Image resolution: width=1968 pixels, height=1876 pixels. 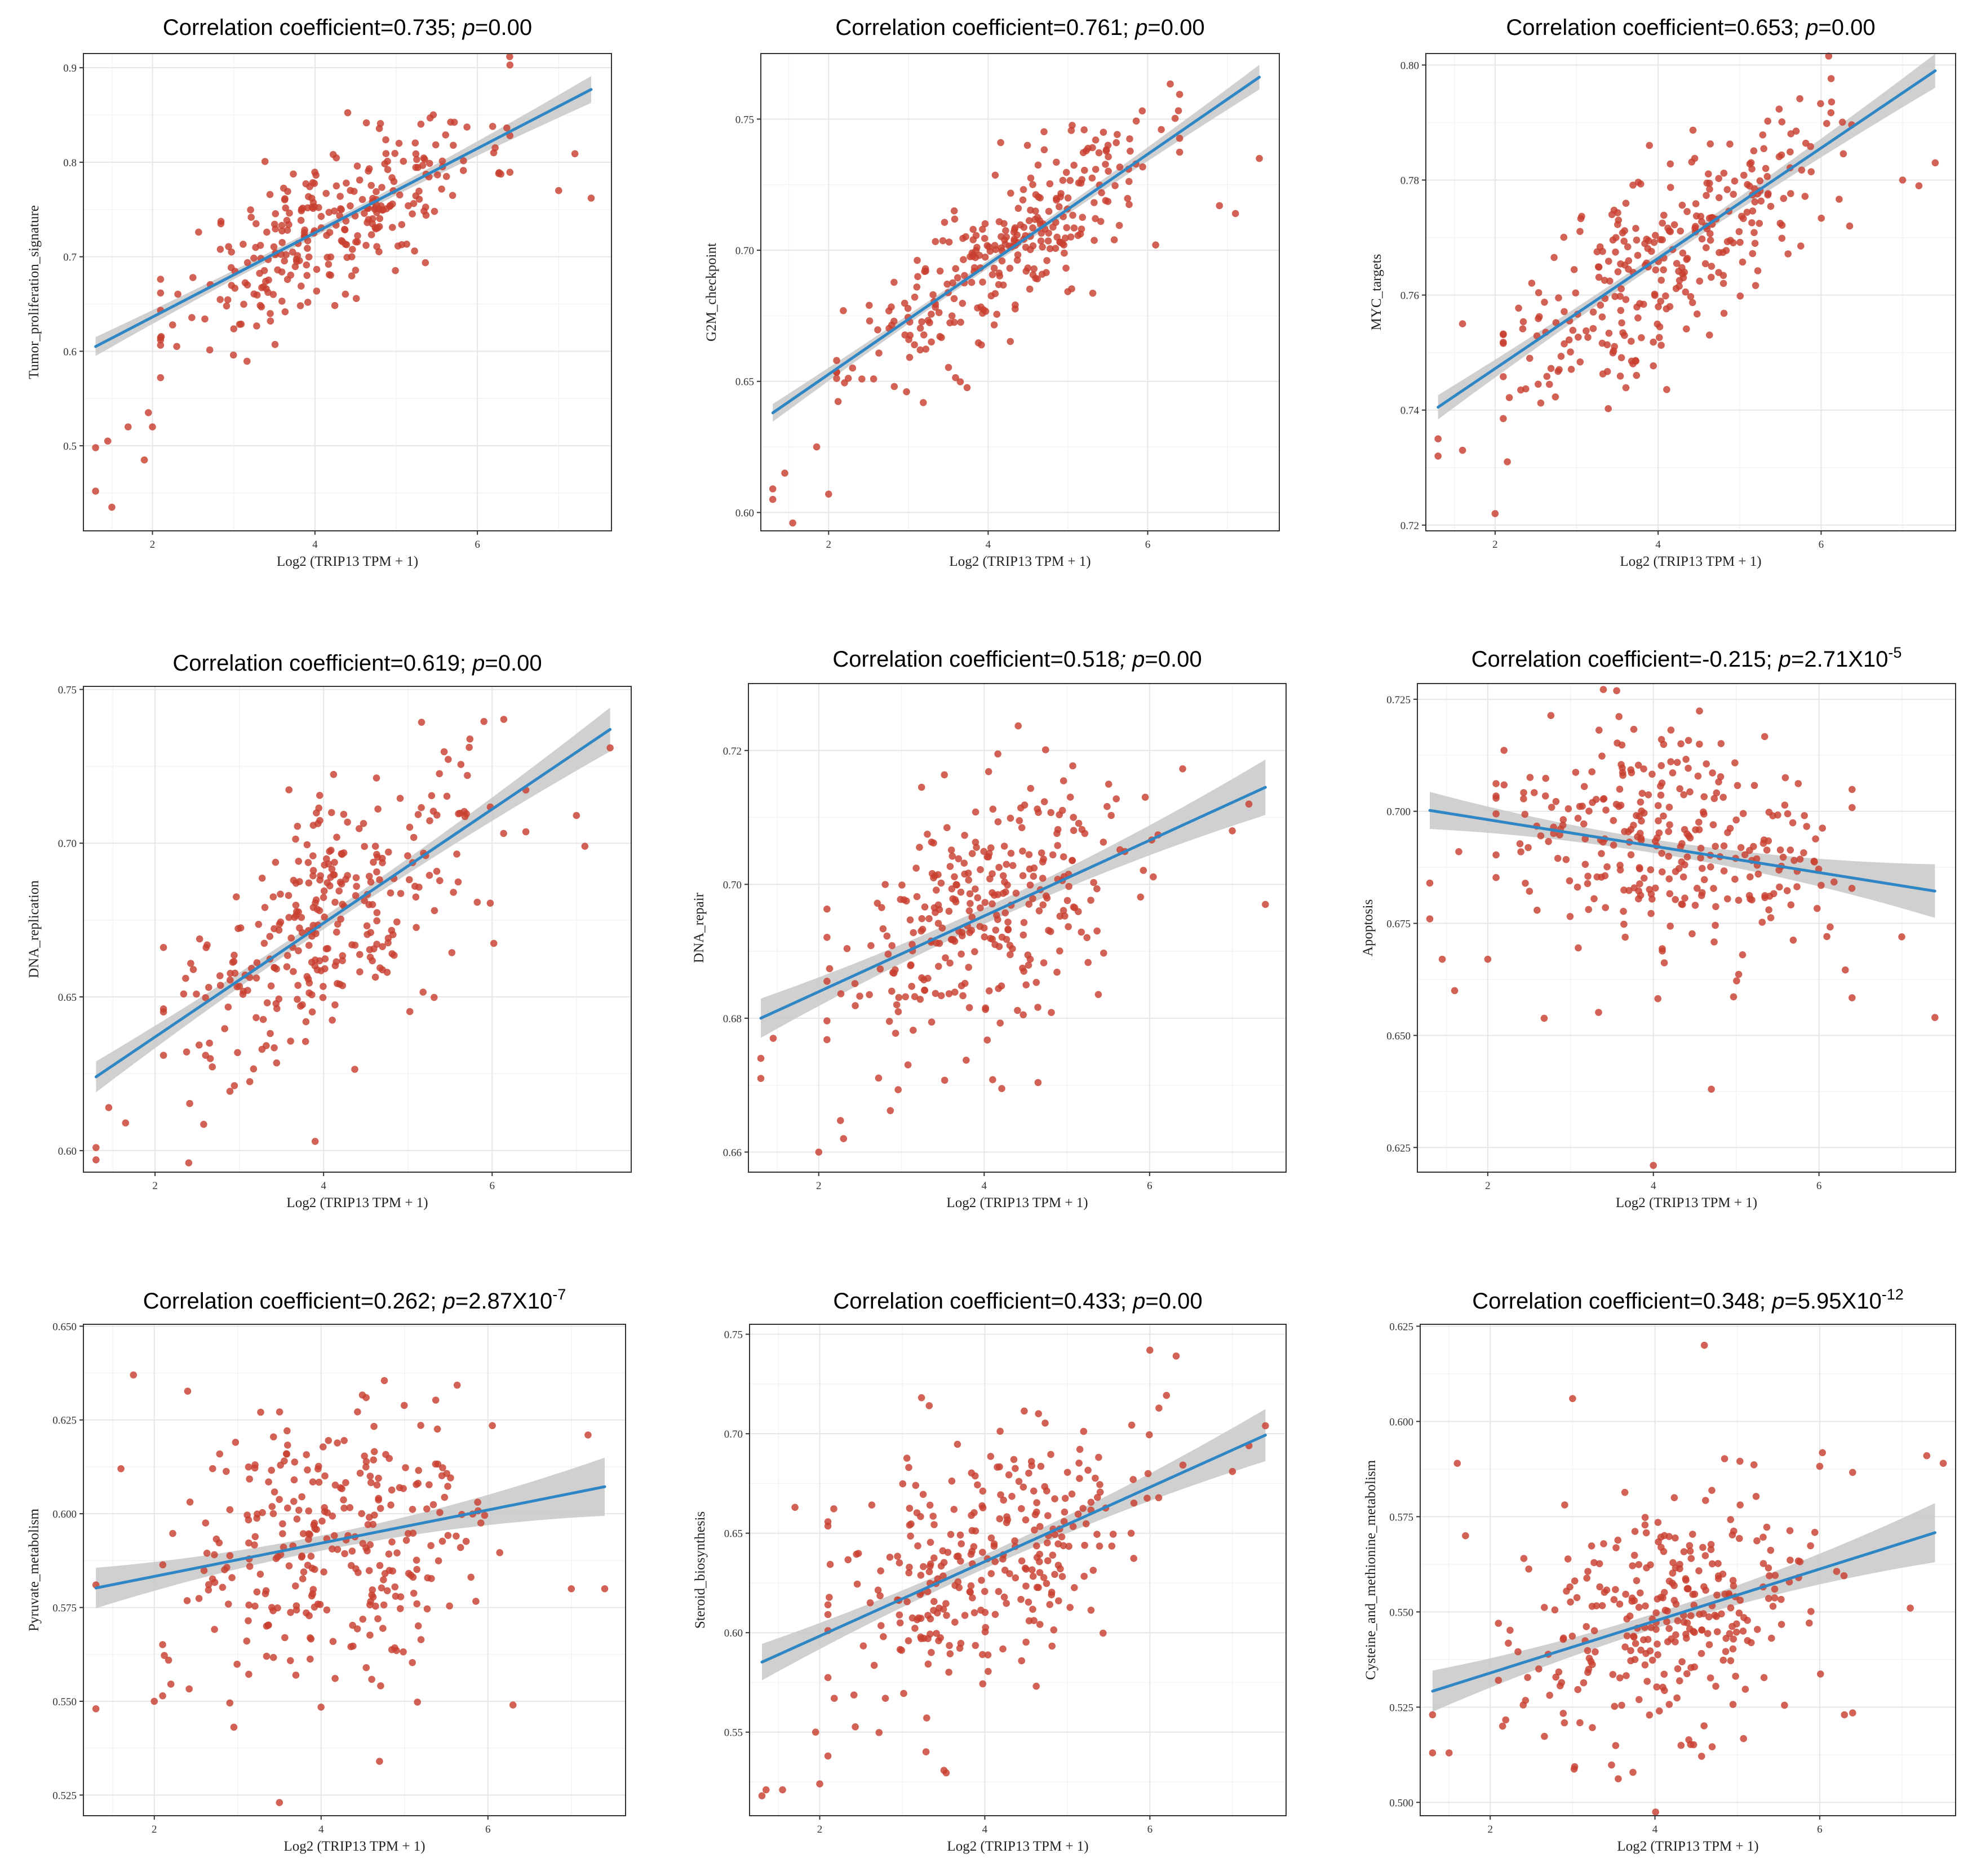 What do you see at coordinates (1020, 27) in the screenshot?
I see `chart-title: Correlation coefficient=0.761; p=0.00` at bounding box center [1020, 27].